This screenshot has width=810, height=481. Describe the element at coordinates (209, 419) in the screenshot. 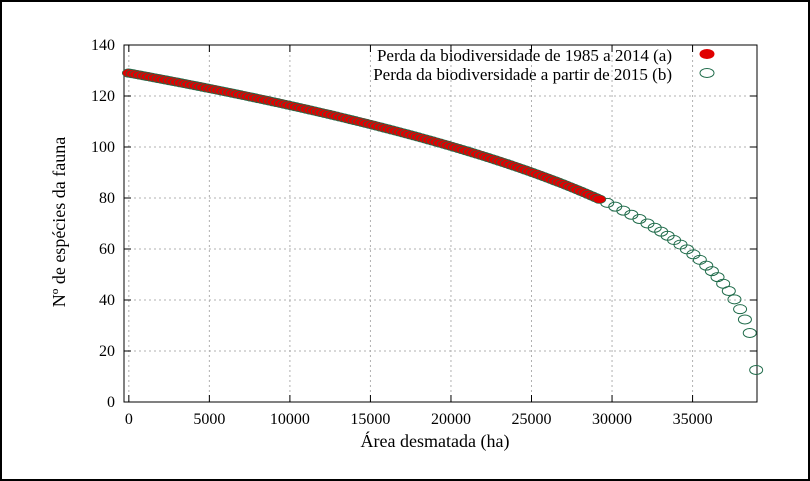

I see `x-tick-label: 5000` at that location.